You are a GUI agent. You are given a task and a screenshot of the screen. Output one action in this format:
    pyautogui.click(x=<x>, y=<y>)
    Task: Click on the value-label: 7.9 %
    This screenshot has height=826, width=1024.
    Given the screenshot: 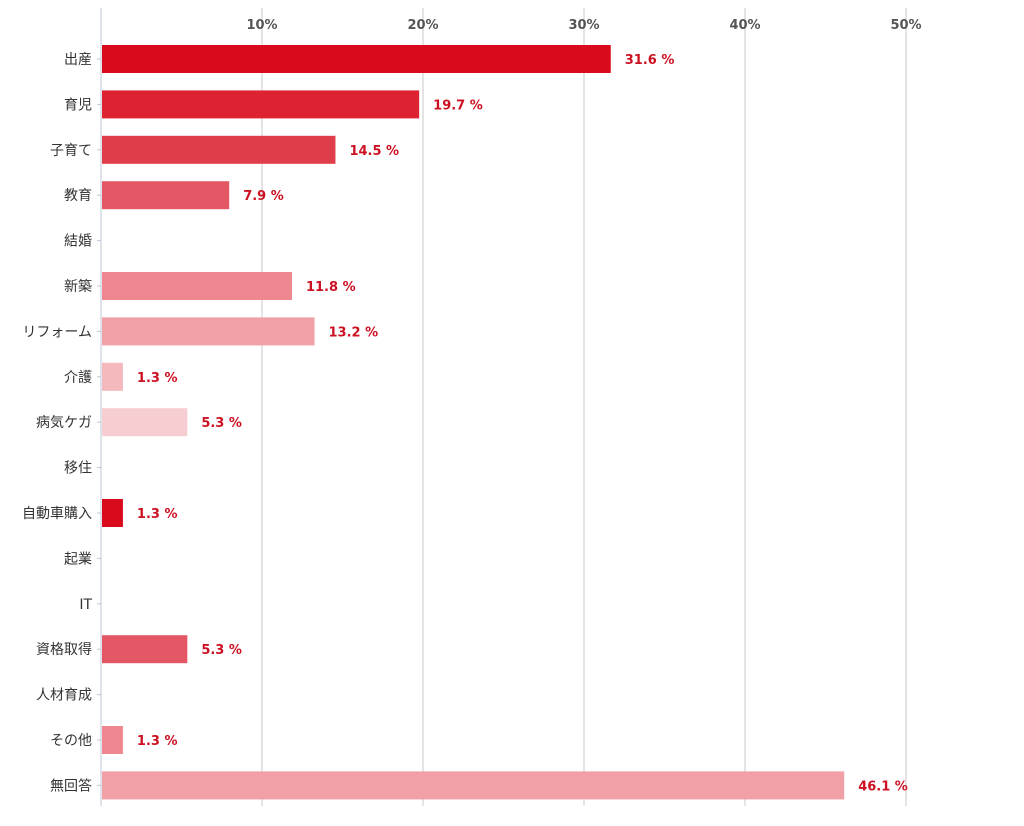 What is the action you would take?
    pyautogui.click(x=263, y=196)
    